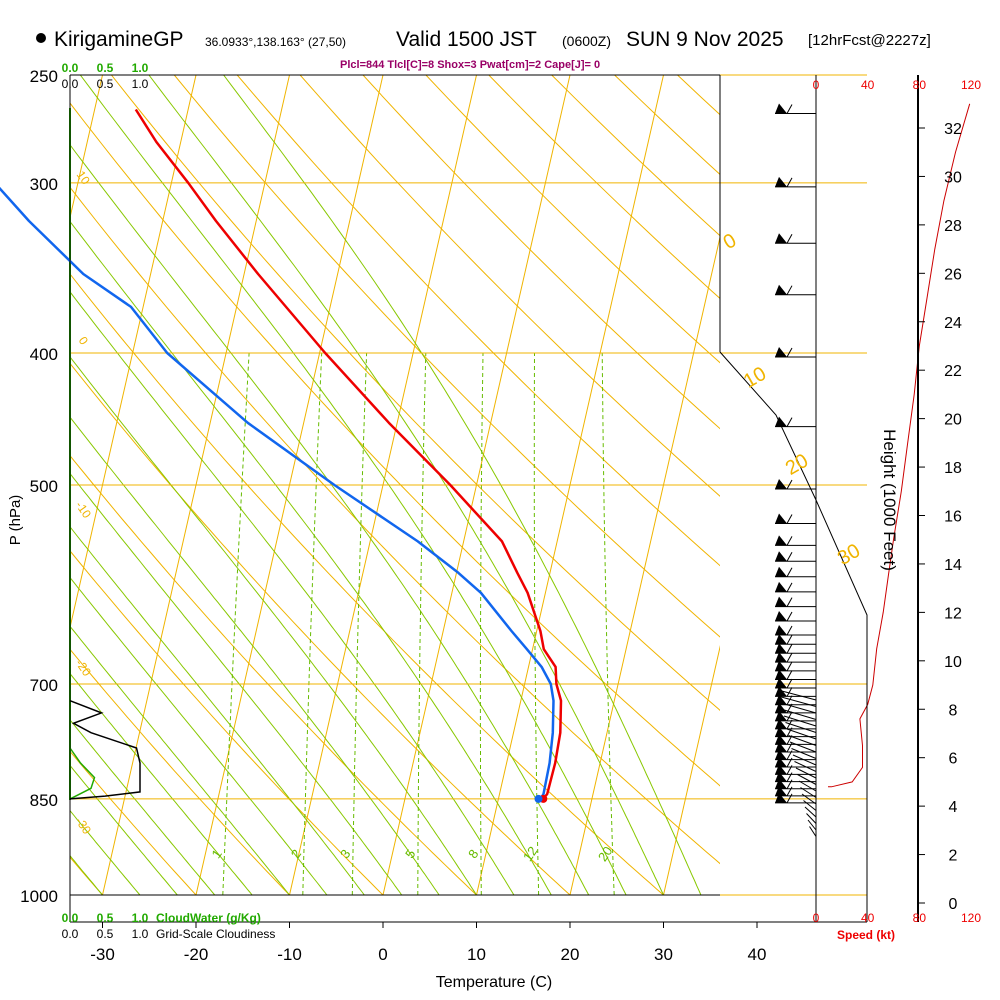  Describe the element at coordinates (410, 854) in the screenshot. I see `mixing-ratio-label: 5` at that location.